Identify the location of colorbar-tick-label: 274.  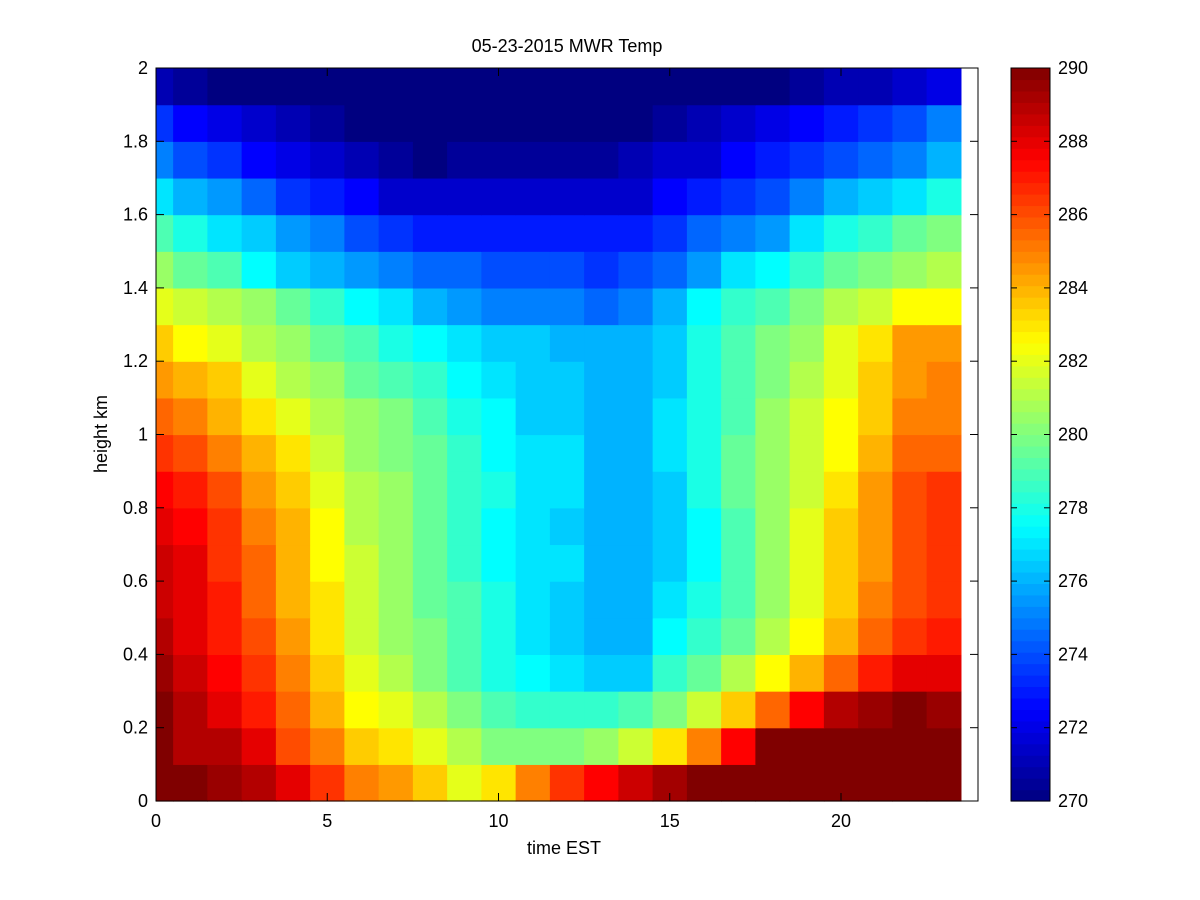
(1073, 654).